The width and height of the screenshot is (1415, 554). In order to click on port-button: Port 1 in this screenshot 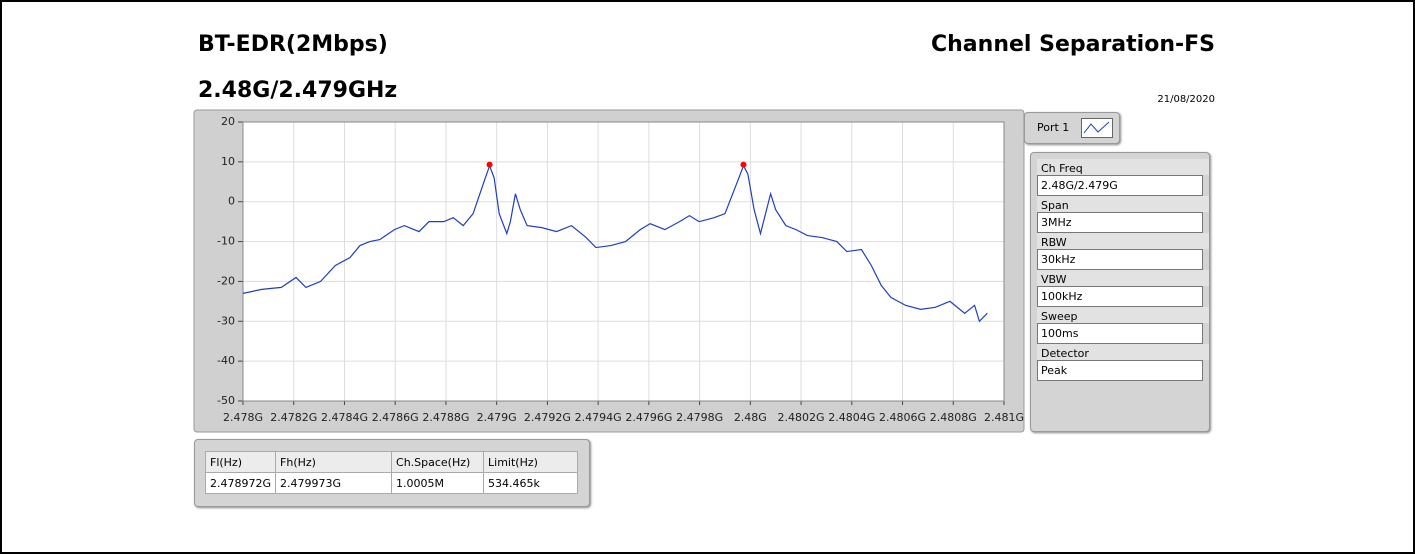, I will do `click(1072, 128)`.